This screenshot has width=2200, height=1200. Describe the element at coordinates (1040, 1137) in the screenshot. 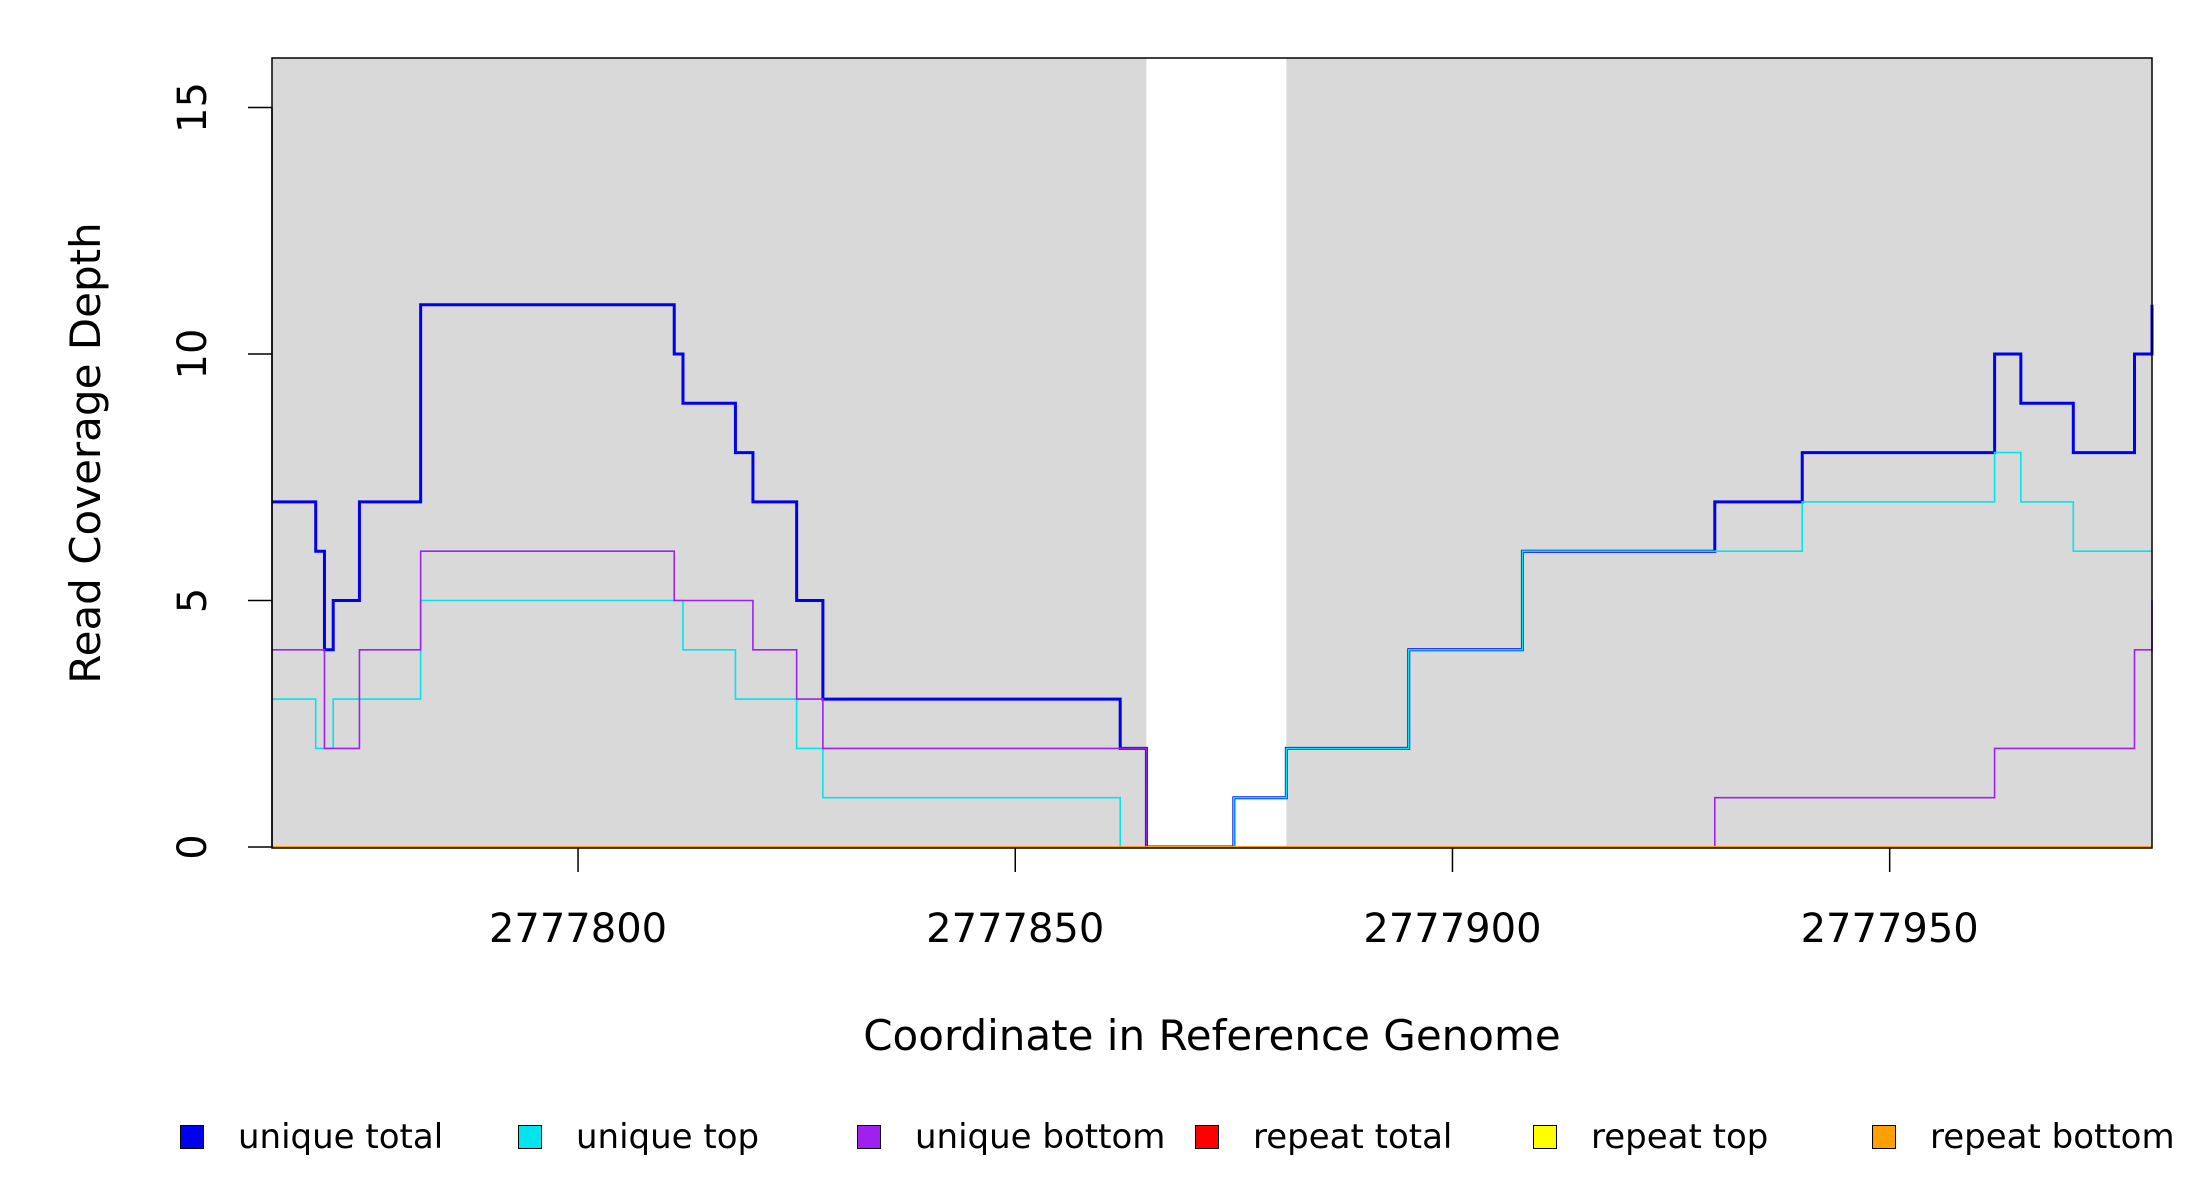

I see `legend-label-unique-bottom: unique bottom` at that location.